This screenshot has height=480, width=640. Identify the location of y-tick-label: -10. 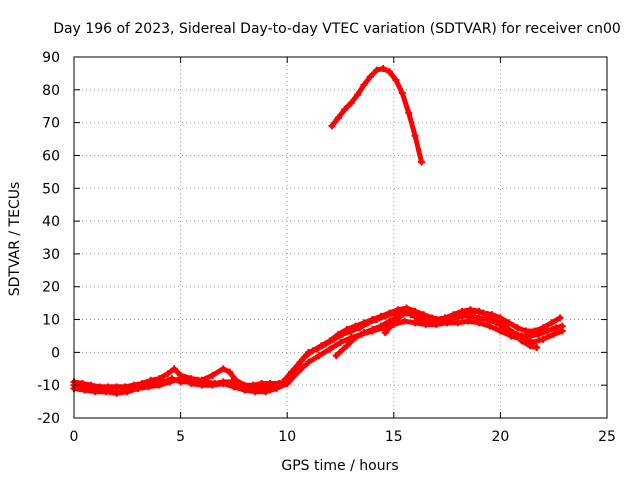
(48, 386).